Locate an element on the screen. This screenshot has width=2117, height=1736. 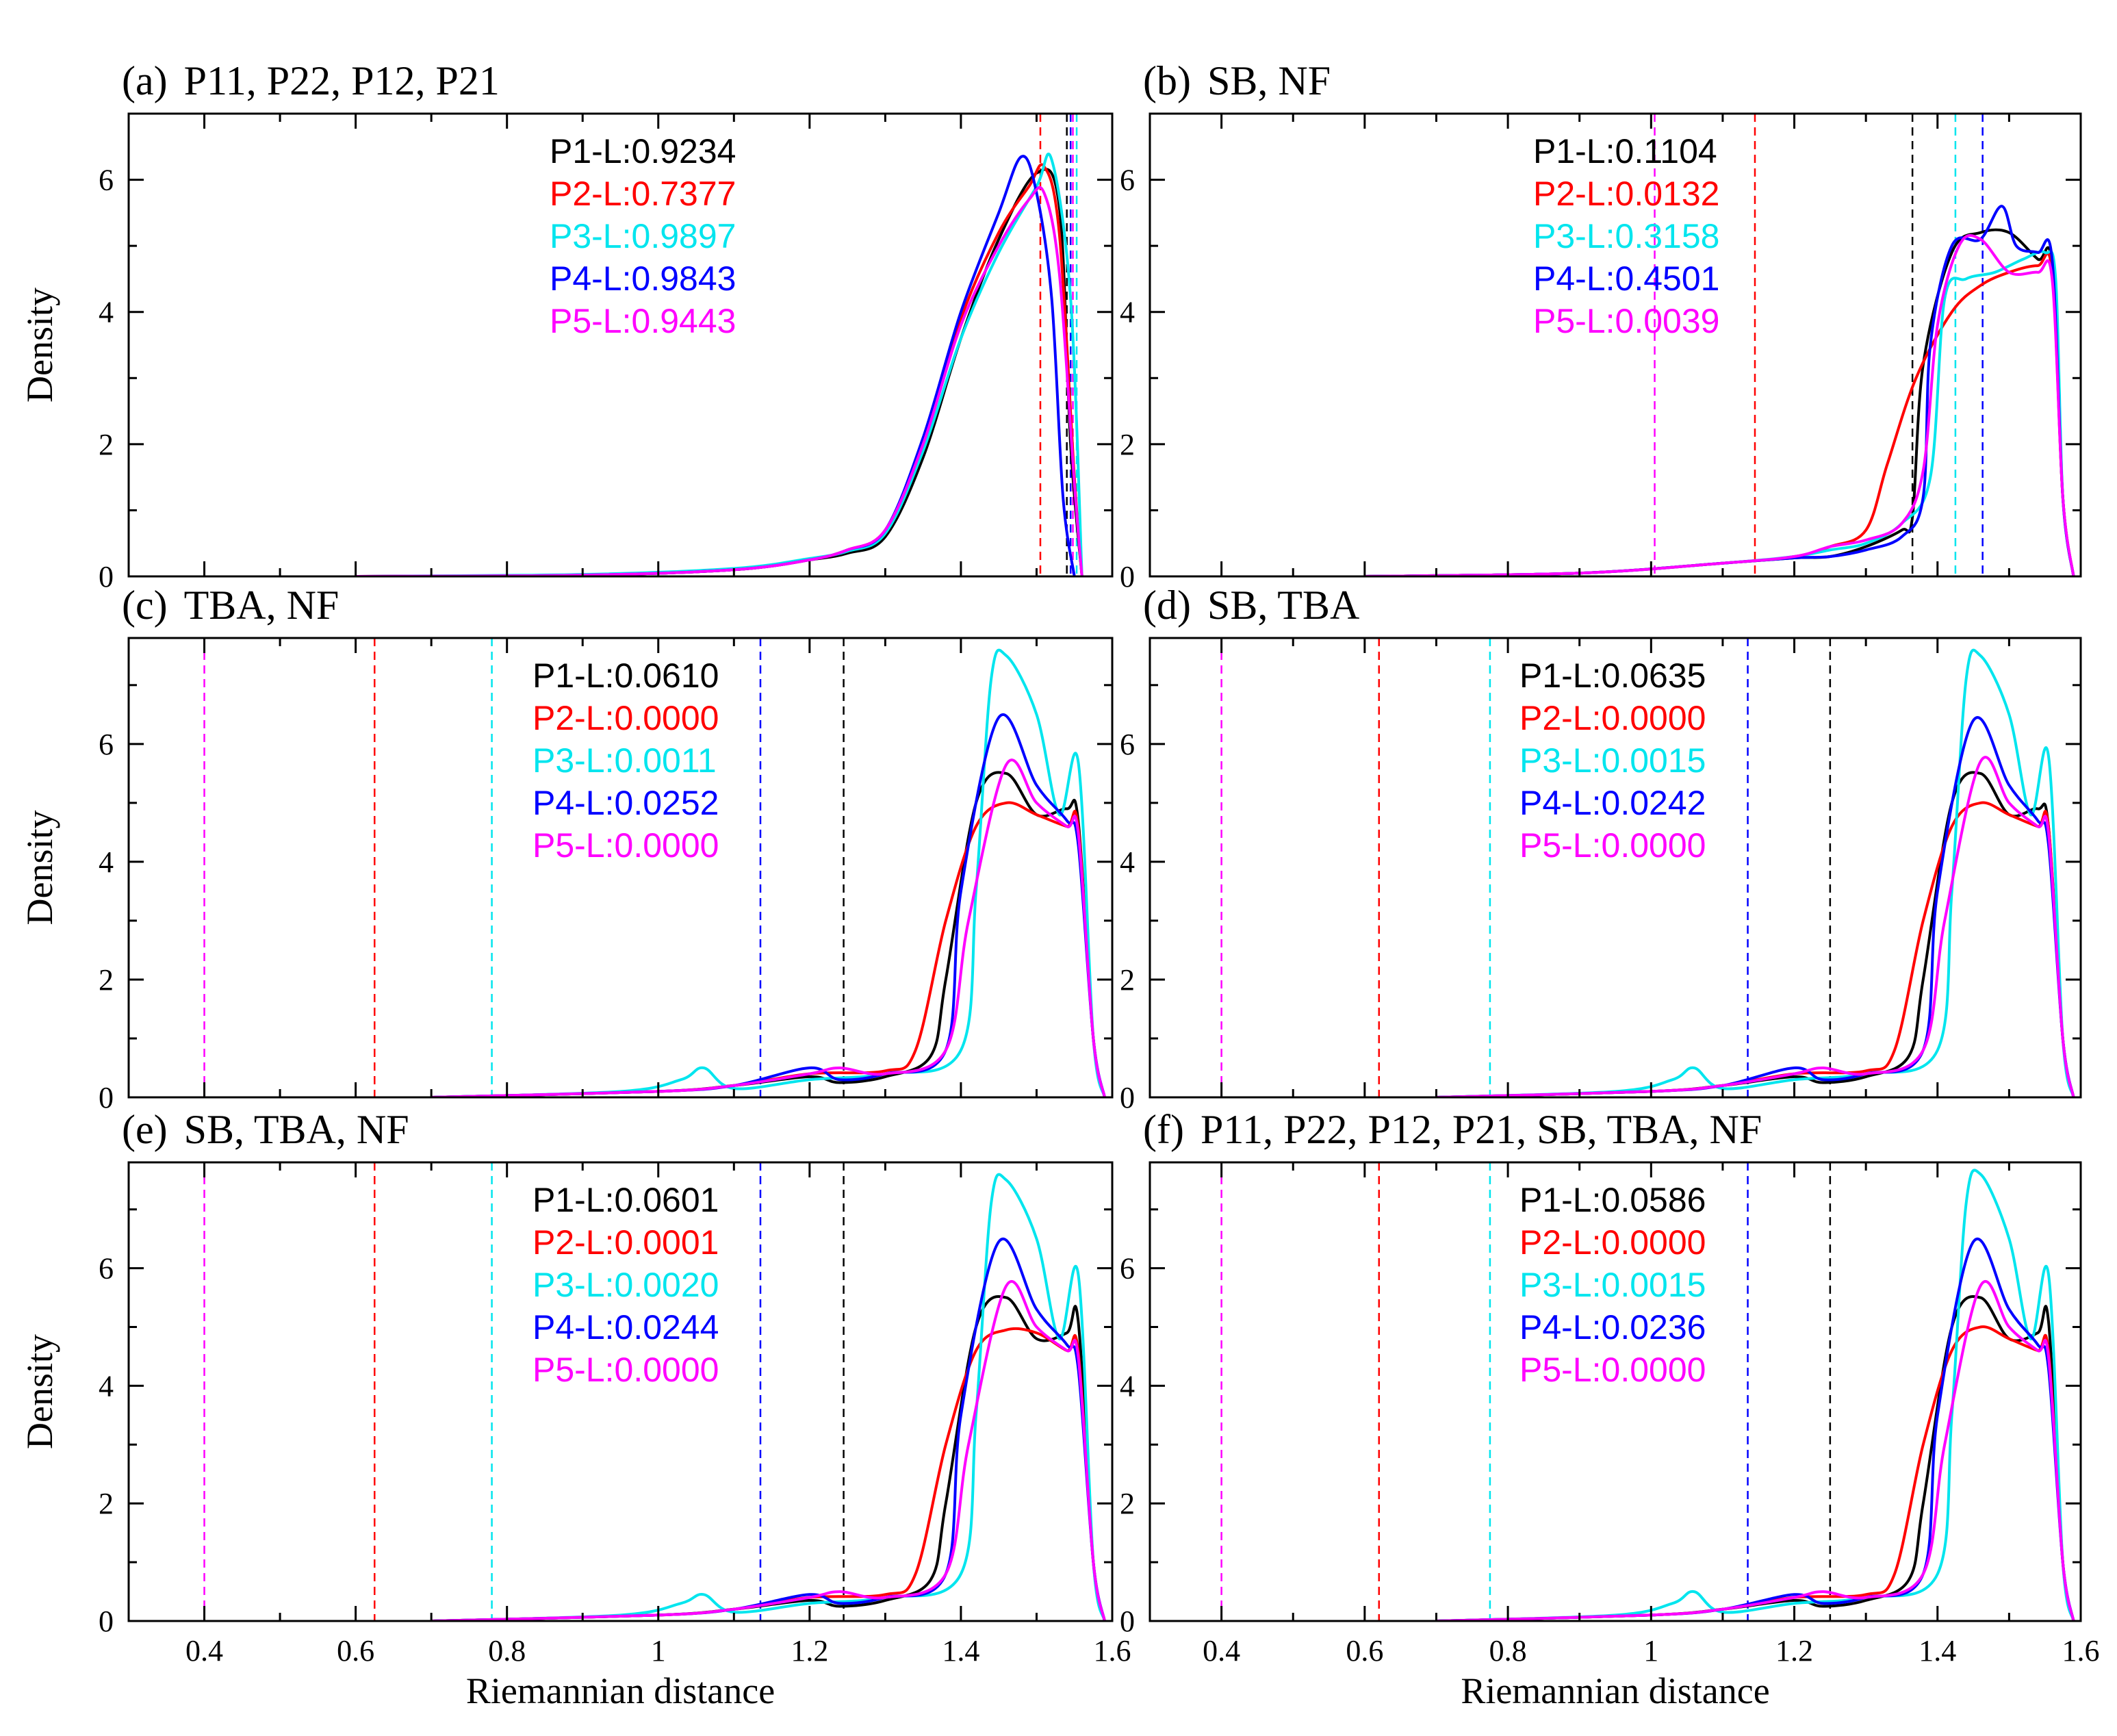
panel-title: (e) SB, TBA, NF is located at coordinates (265, 1129).